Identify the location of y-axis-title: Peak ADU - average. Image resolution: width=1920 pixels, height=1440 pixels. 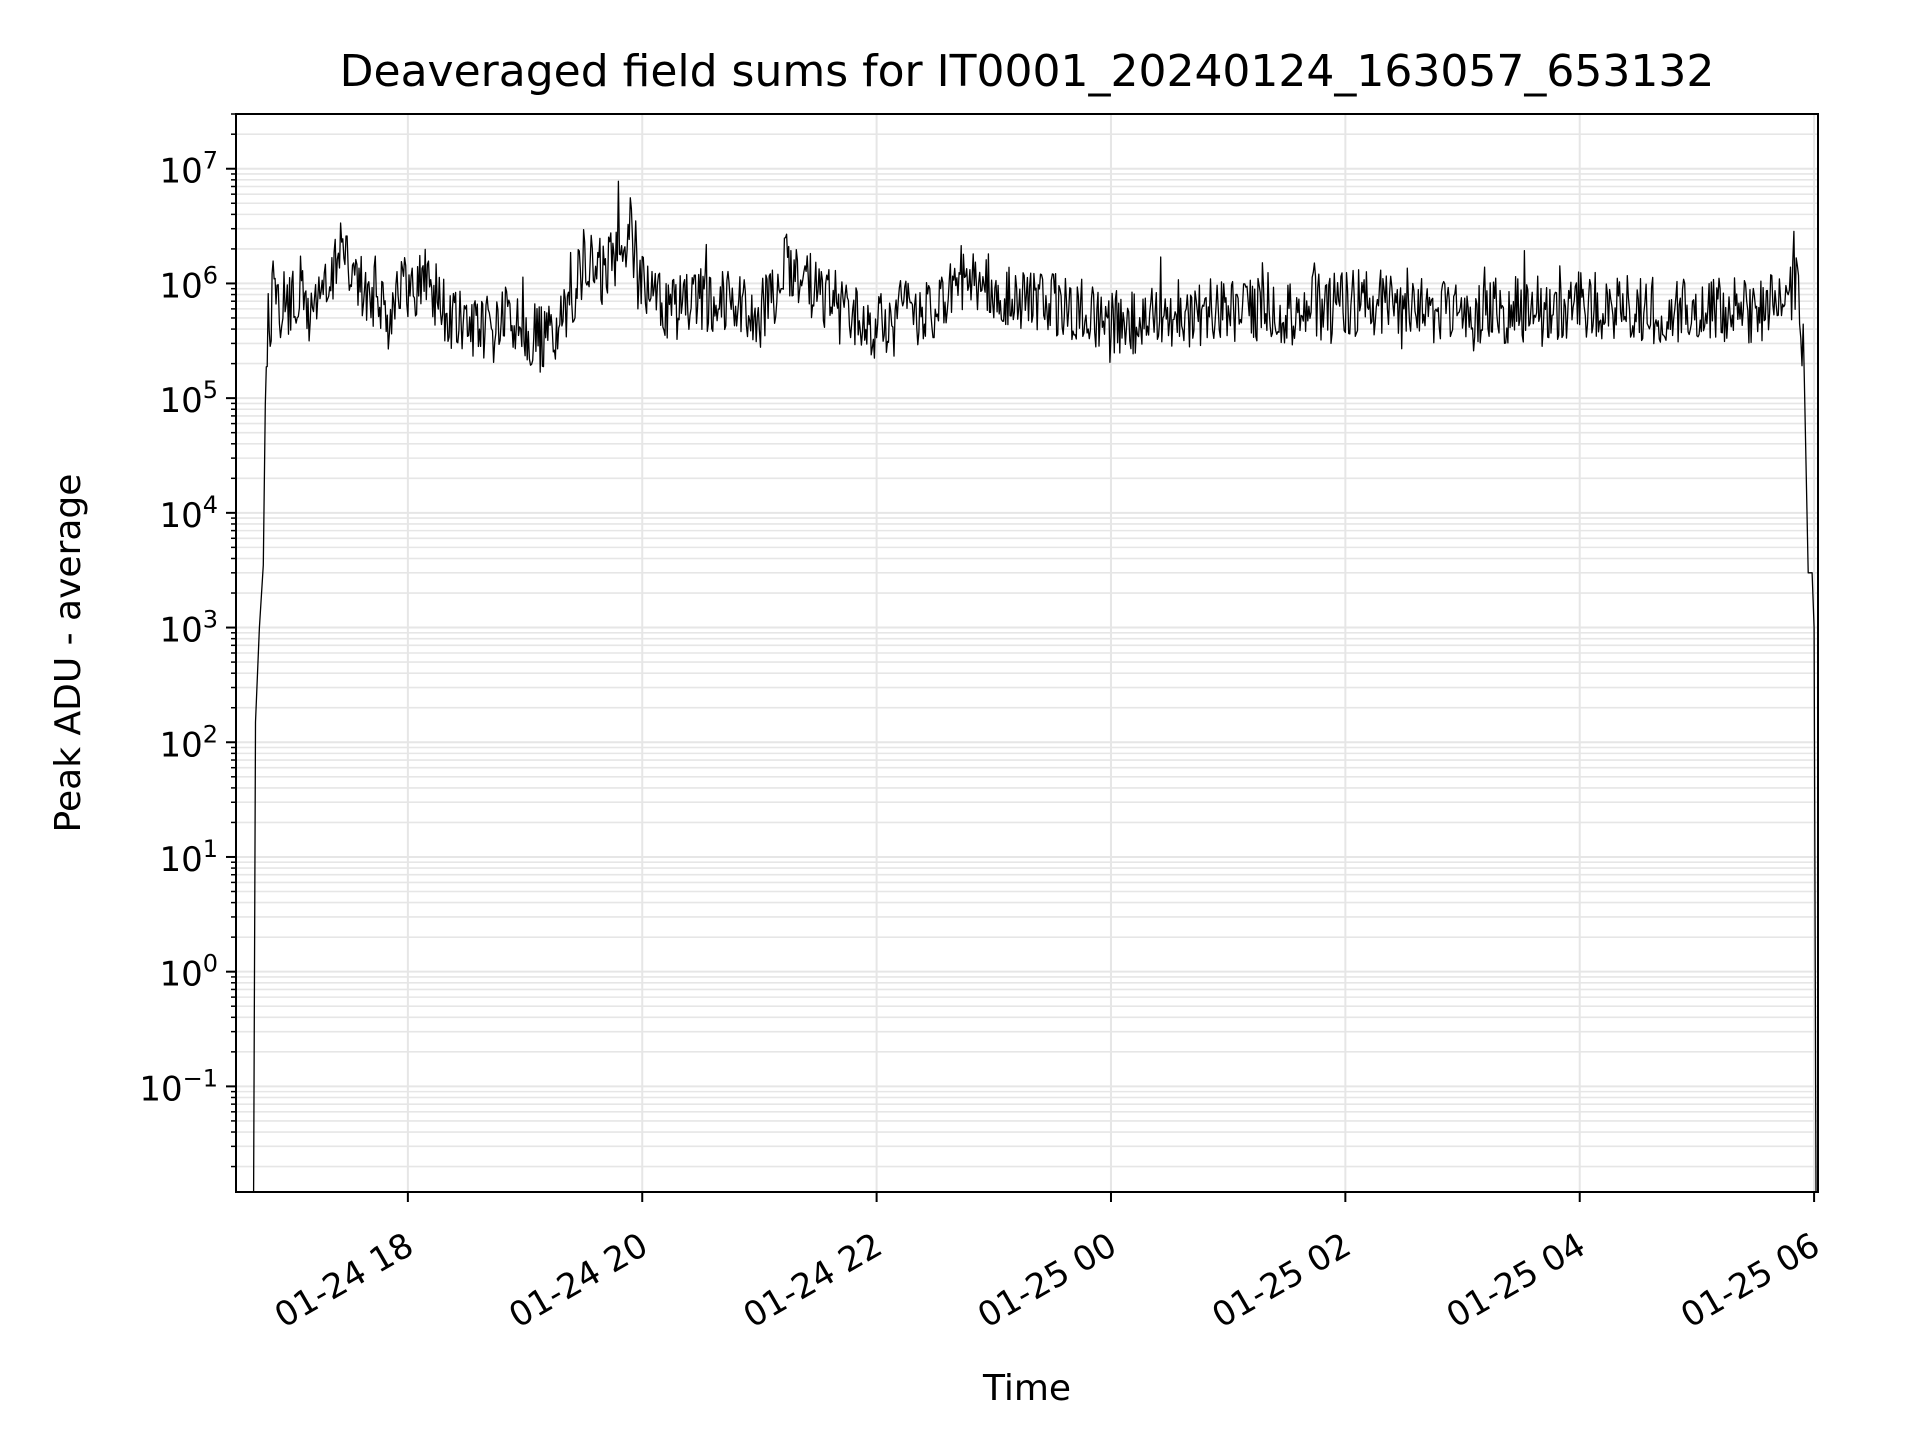
(68, 653).